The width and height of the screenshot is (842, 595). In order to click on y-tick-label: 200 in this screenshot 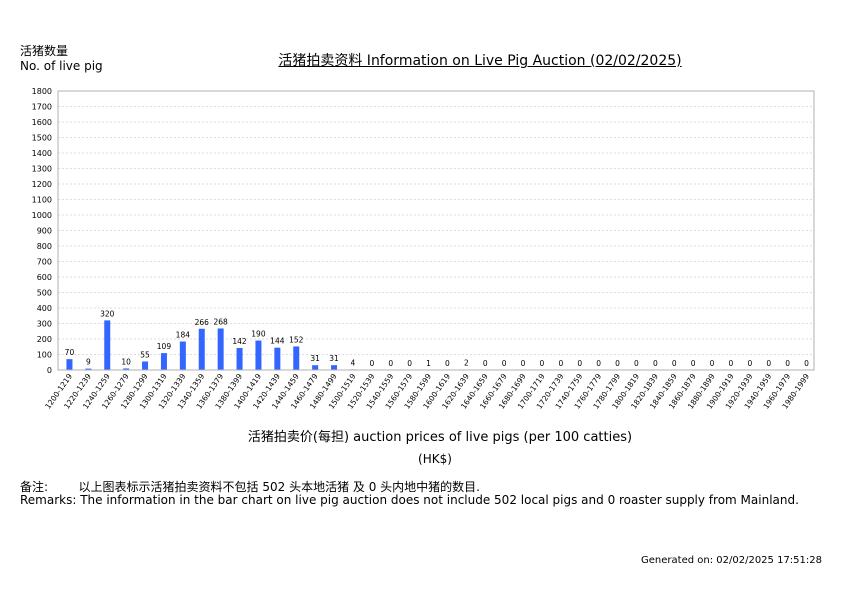, I will do `click(44, 339)`.